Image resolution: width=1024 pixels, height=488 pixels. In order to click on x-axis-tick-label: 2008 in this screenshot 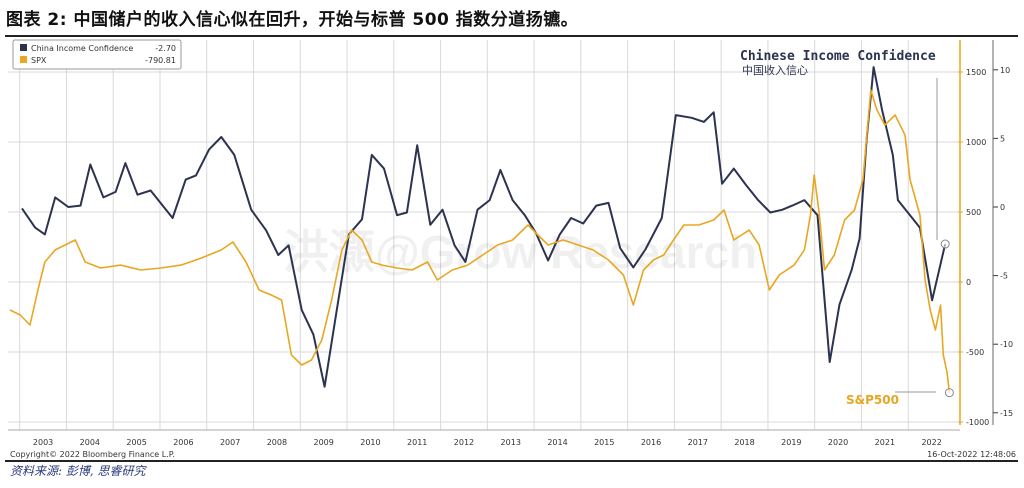, I will do `click(277, 442)`.